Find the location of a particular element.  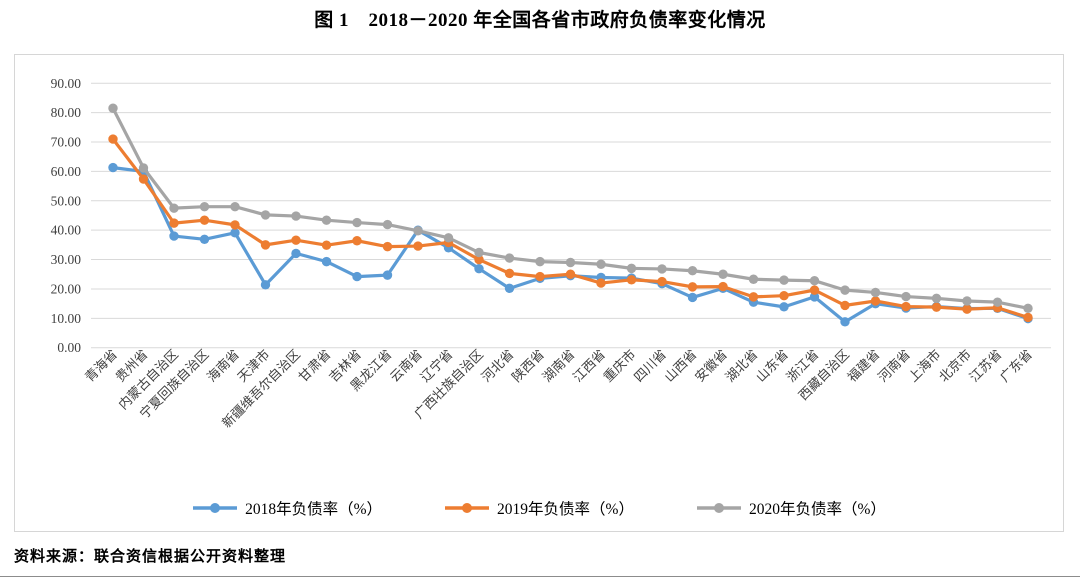

x-axis-tick-label: 云南省 is located at coordinates (406, 366).